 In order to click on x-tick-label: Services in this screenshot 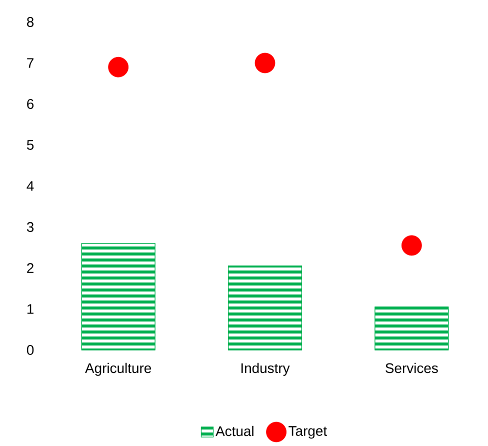, I will do `click(412, 368)`.